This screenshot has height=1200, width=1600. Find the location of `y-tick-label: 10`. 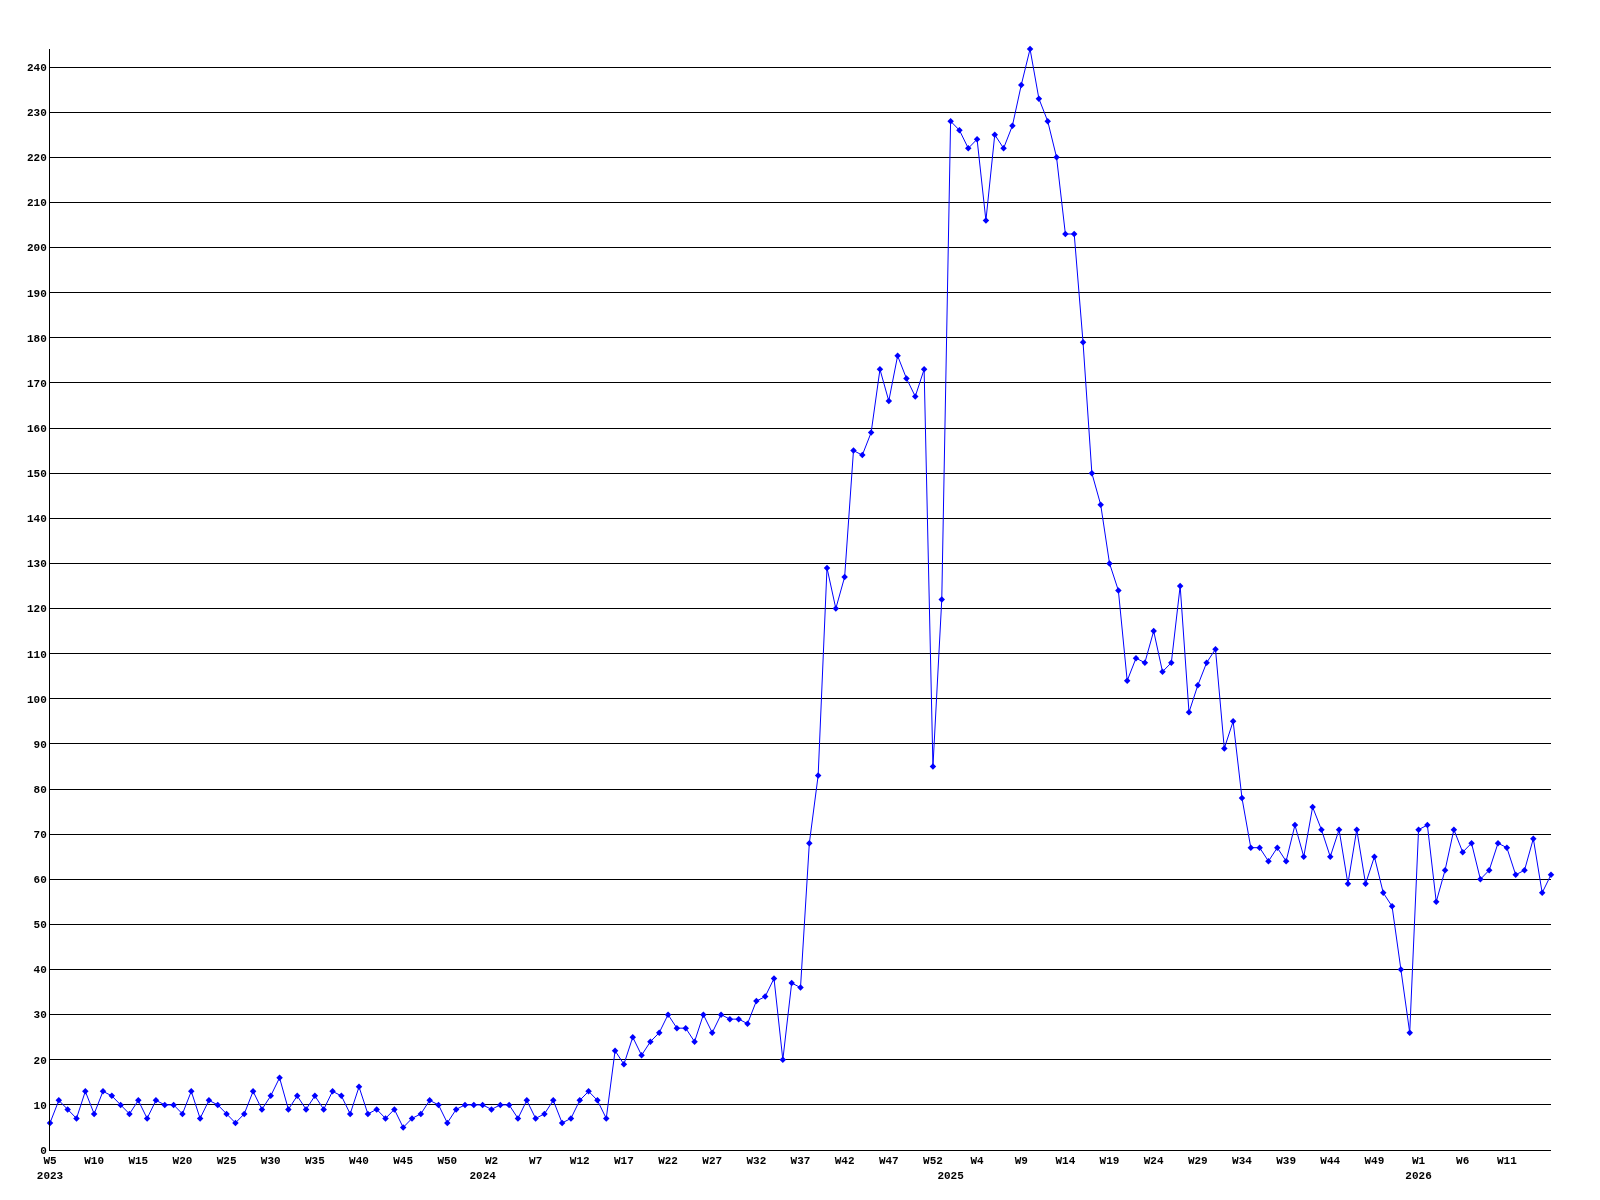

y-tick-label: 10 is located at coordinates (40, 1105).